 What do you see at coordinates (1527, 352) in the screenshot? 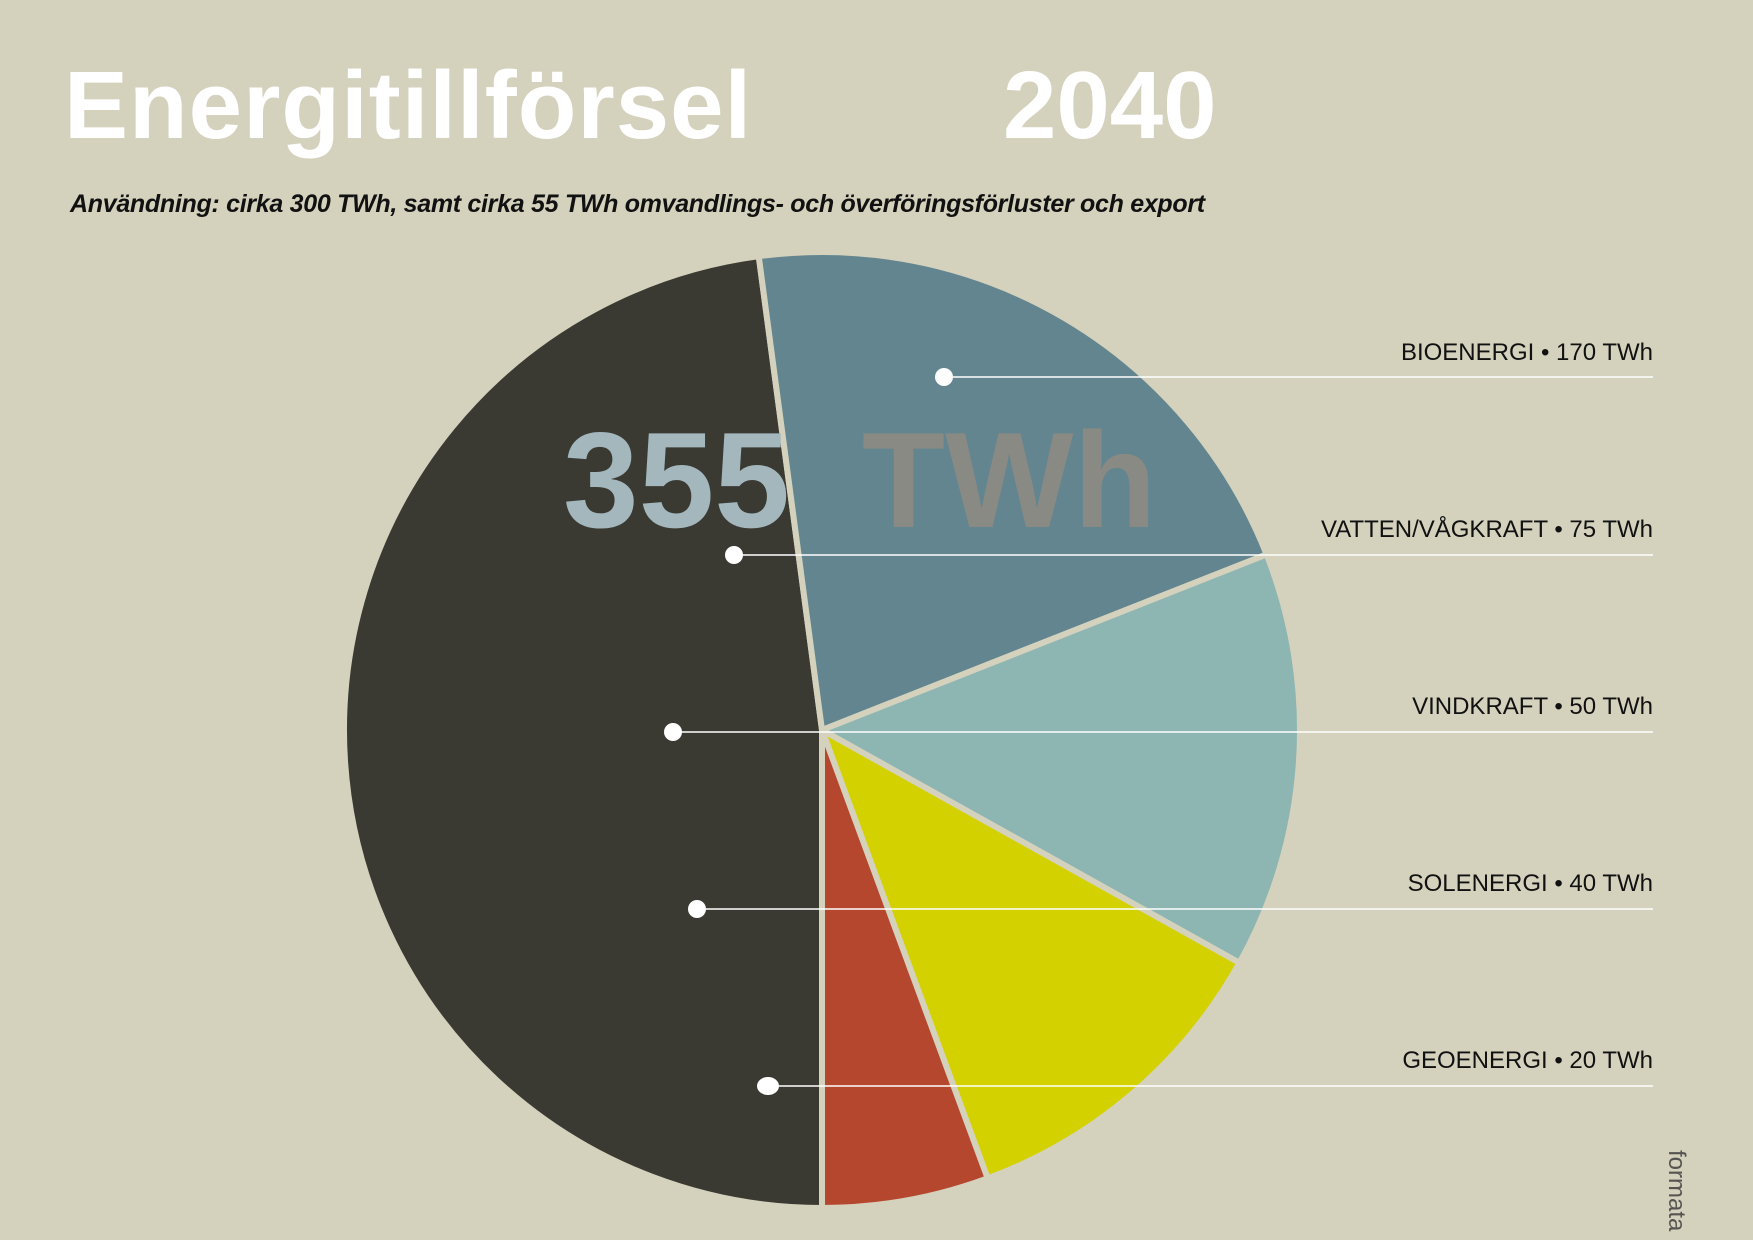
I see `slice-label: BIOENERGI • 170 TWh` at bounding box center [1527, 352].